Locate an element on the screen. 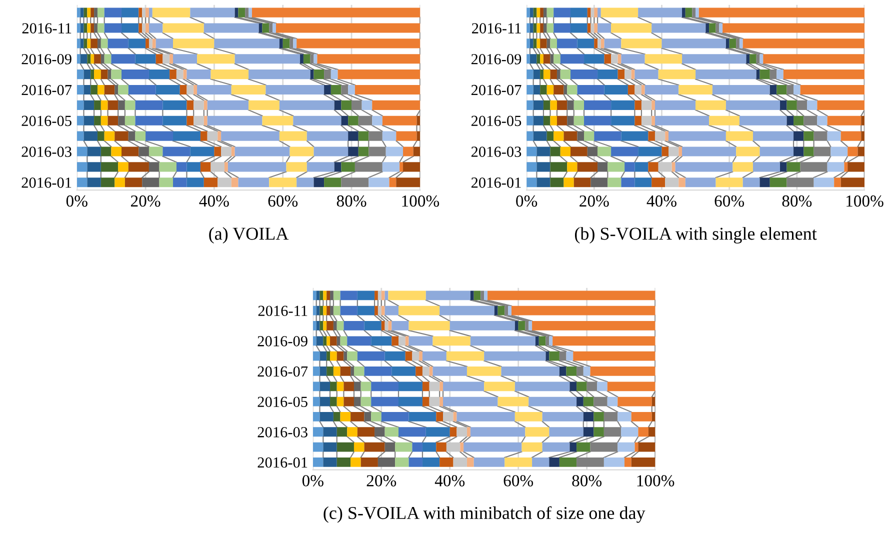 The height and width of the screenshot is (540, 894). text: (c) S-VOILA with minibatch of size one day is located at coordinates (485, 514).